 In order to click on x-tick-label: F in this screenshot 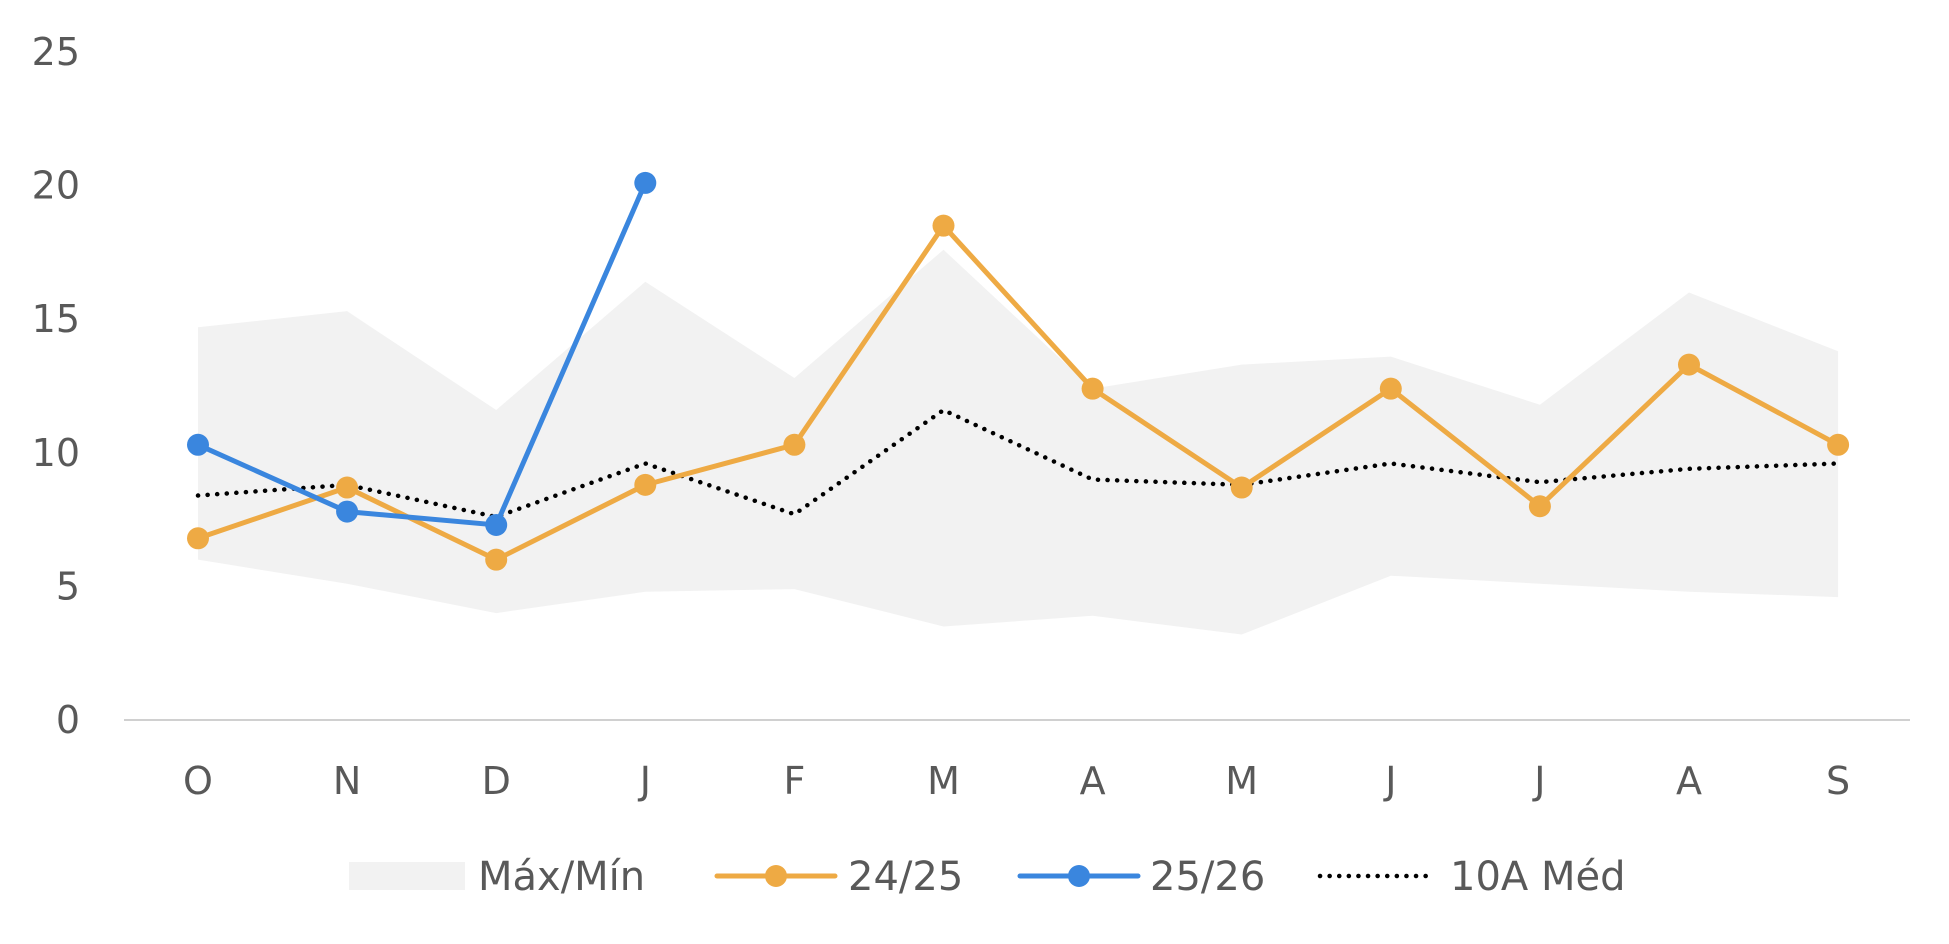, I will do `click(794, 781)`.